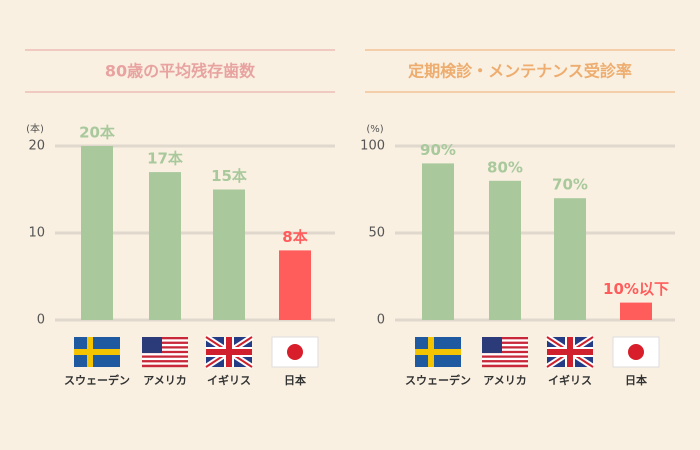  Describe the element at coordinates (165, 159) in the screenshot. I see `value-label: 17本` at that location.